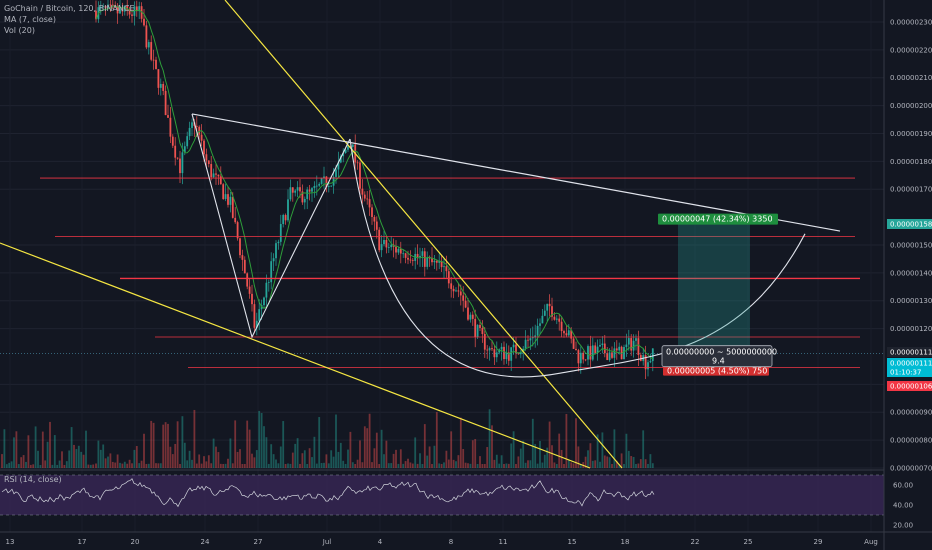  Describe the element at coordinates (69, 8) in the screenshot. I see `symbol-title: GoChain / Bitcoin, 120, BINANCE` at that location.